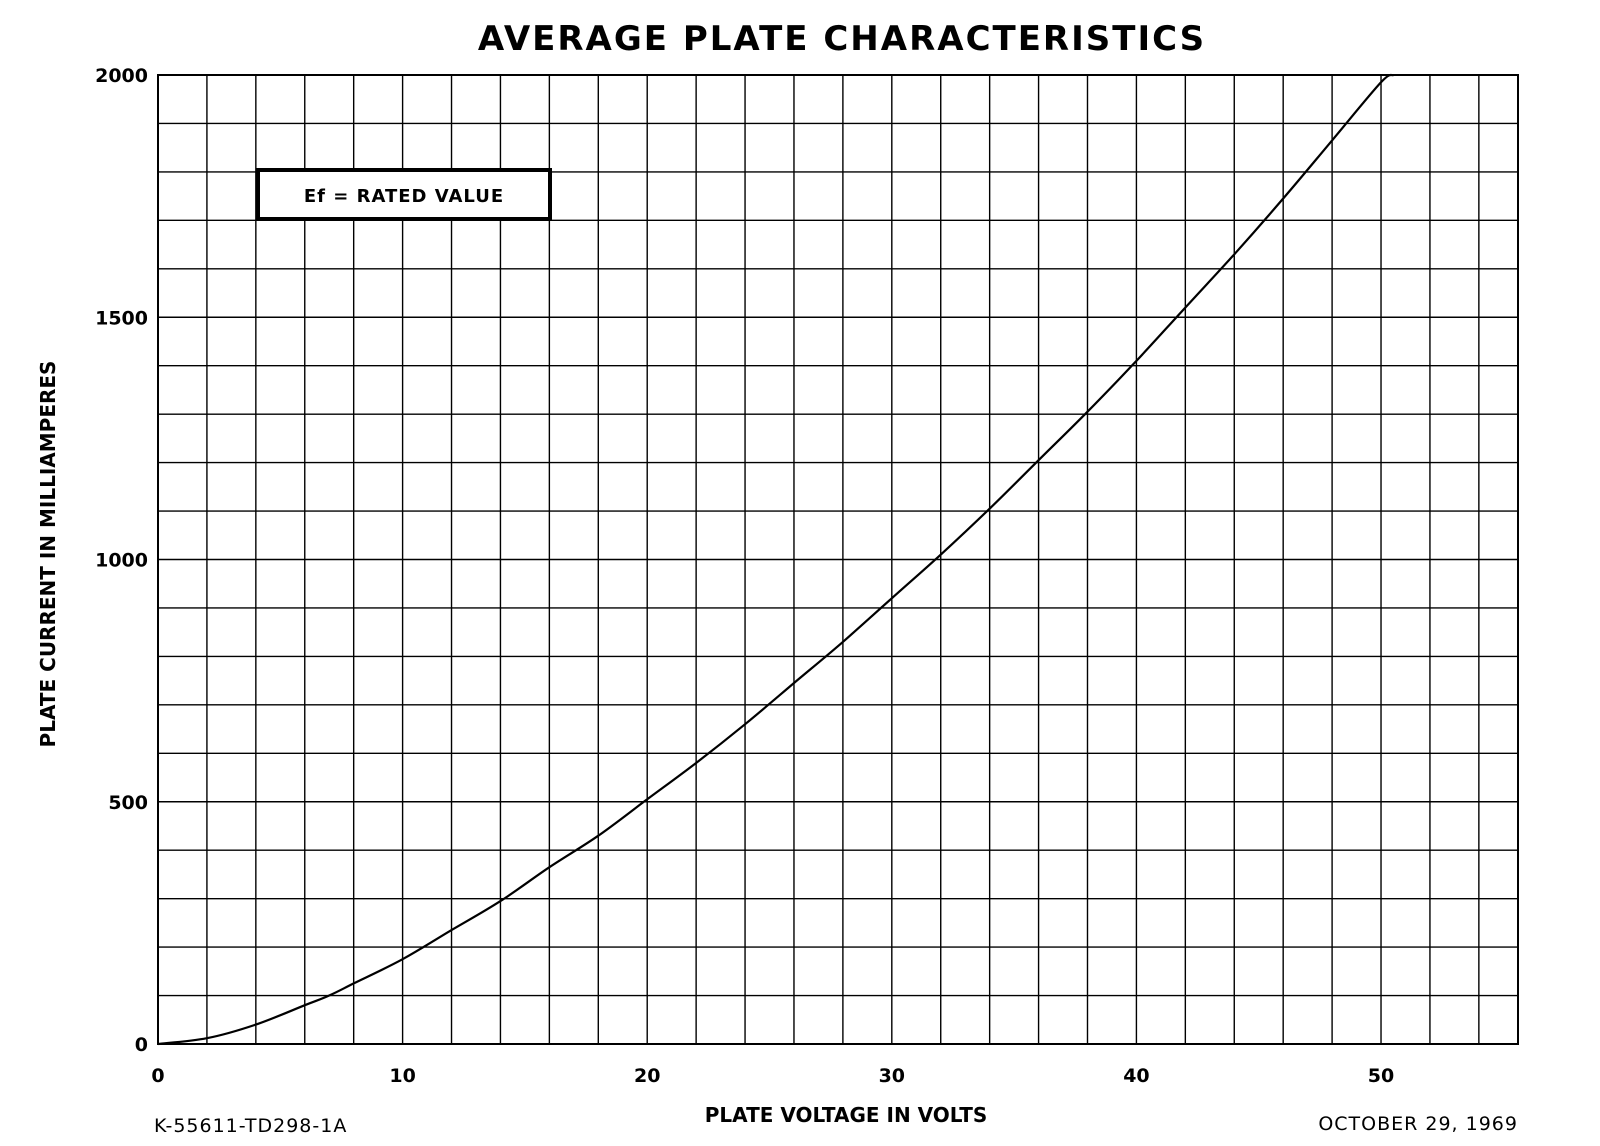 This screenshot has width=1600, height=1146. I want to click on x-axis-ticks: 0 10 20 30 40 50, so click(772, 1076).